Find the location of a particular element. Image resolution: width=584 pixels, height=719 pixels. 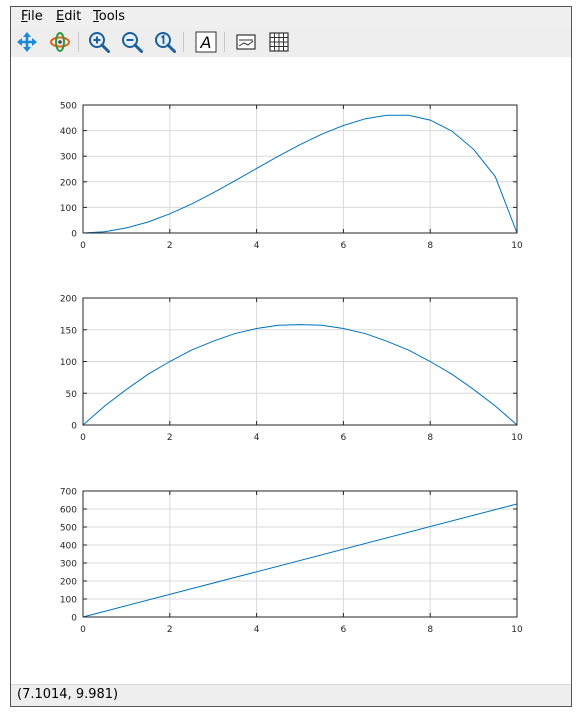

zoom-out-icon is located at coordinates (132, 42).